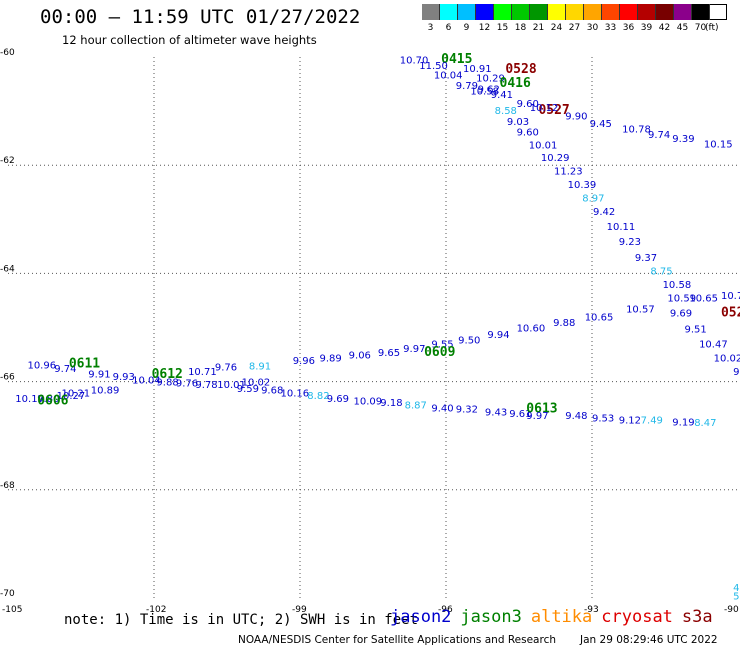 Image resolution: width=740 pixels, height=650 pixels. What do you see at coordinates (200, 17) in the screenshot?
I see `page-title: 00:00 – 11:59 UTC 01/27/2022` at bounding box center [200, 17].